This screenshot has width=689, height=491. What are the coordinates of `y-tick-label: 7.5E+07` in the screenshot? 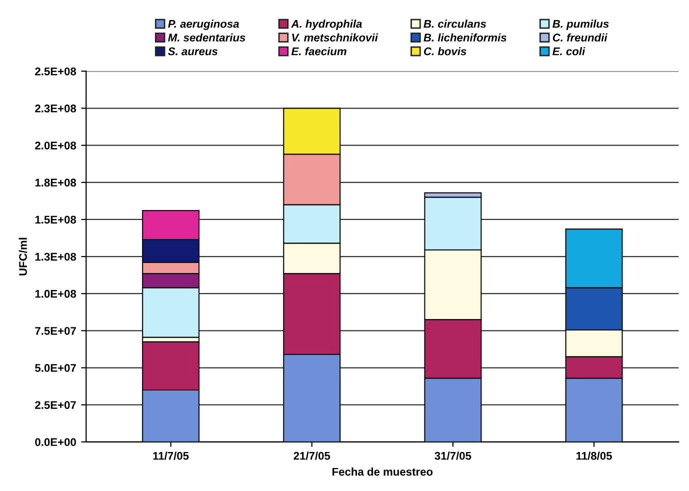 It's located at (55, 330).